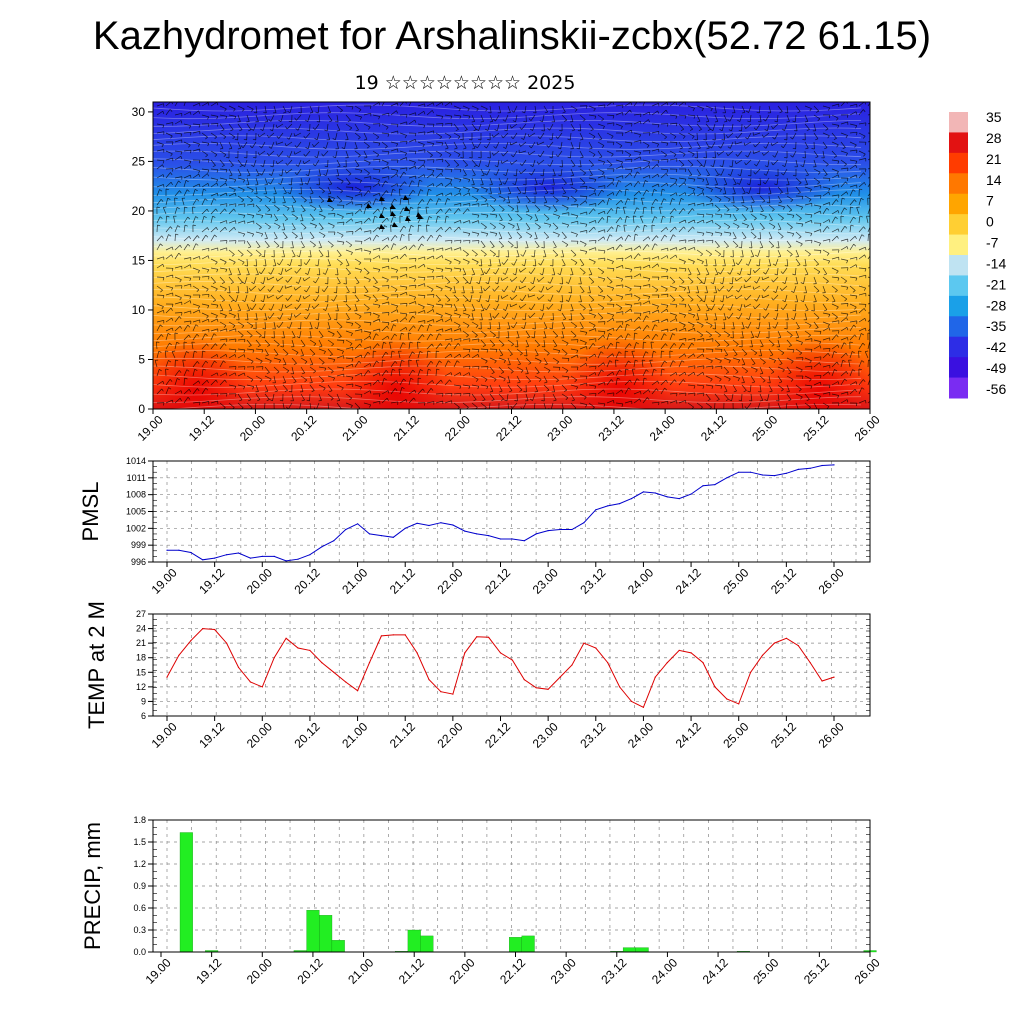  Describe the element at coordinates (139, 820) in the screenshot. I see `precip-y-tick-label: 1.8` at that location.